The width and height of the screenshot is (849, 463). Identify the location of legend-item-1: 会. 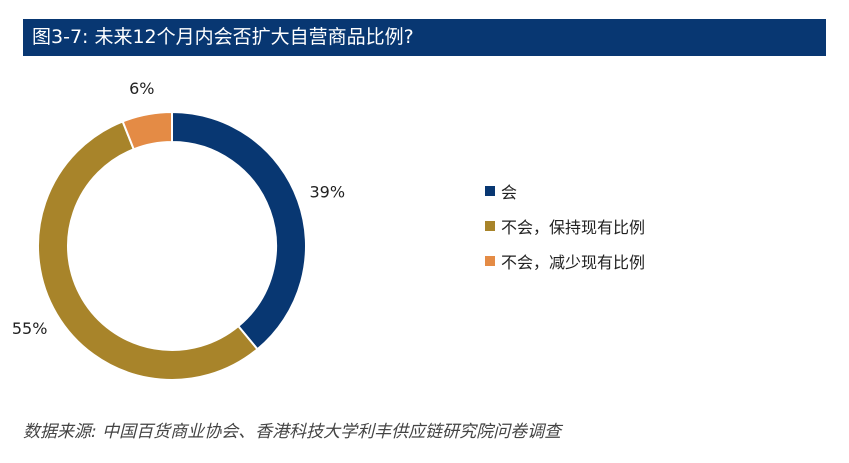
(565, 191).